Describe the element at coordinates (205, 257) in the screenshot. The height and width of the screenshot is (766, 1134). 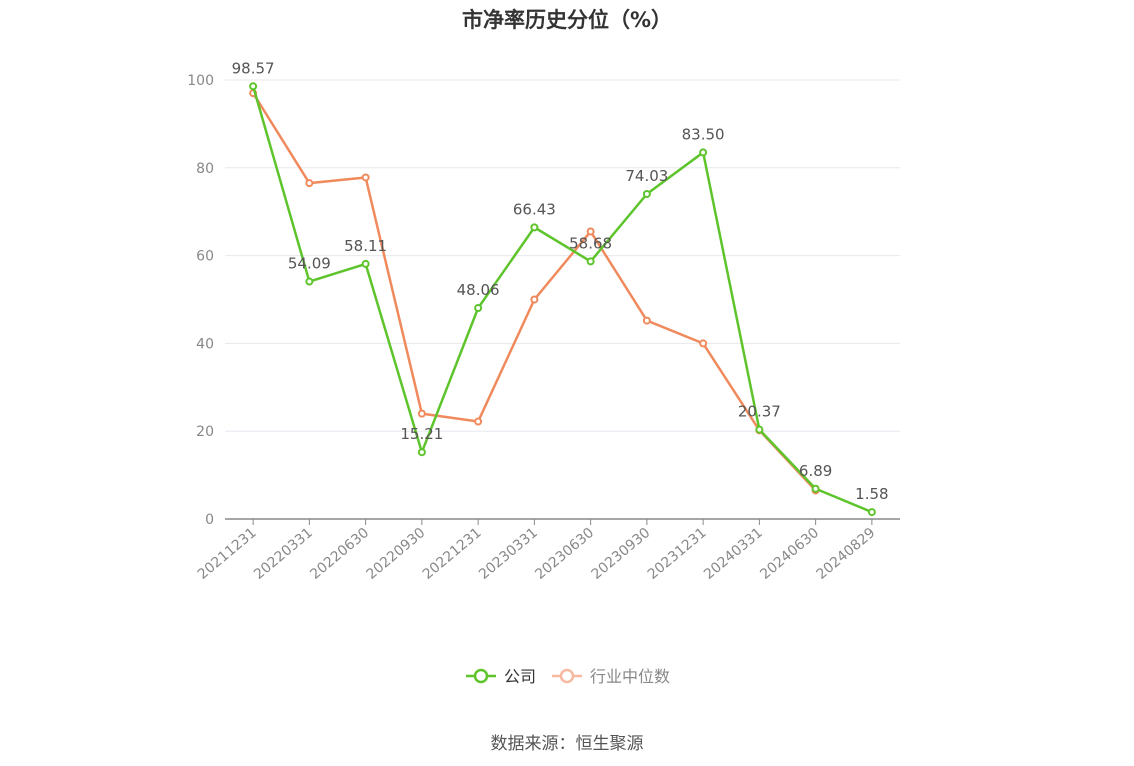
I see `y-tick-label: 60` at that location.